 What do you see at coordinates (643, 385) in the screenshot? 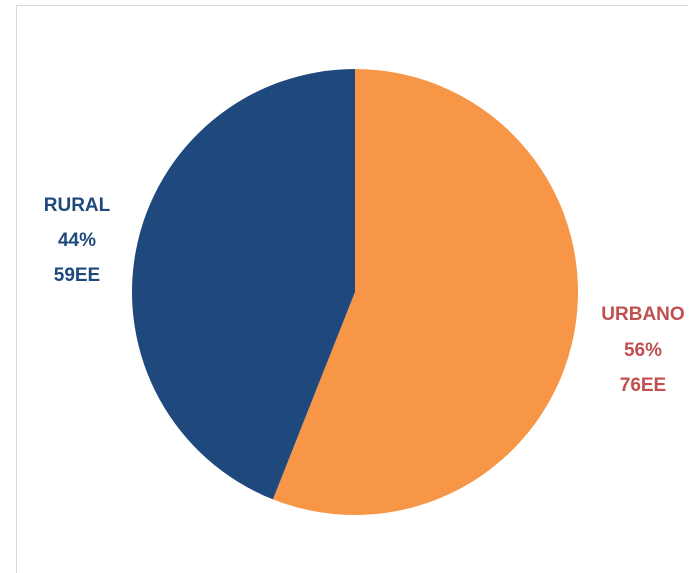
I see `slice-label-urbano-count: 76EE` at bounding box center [643, 385].